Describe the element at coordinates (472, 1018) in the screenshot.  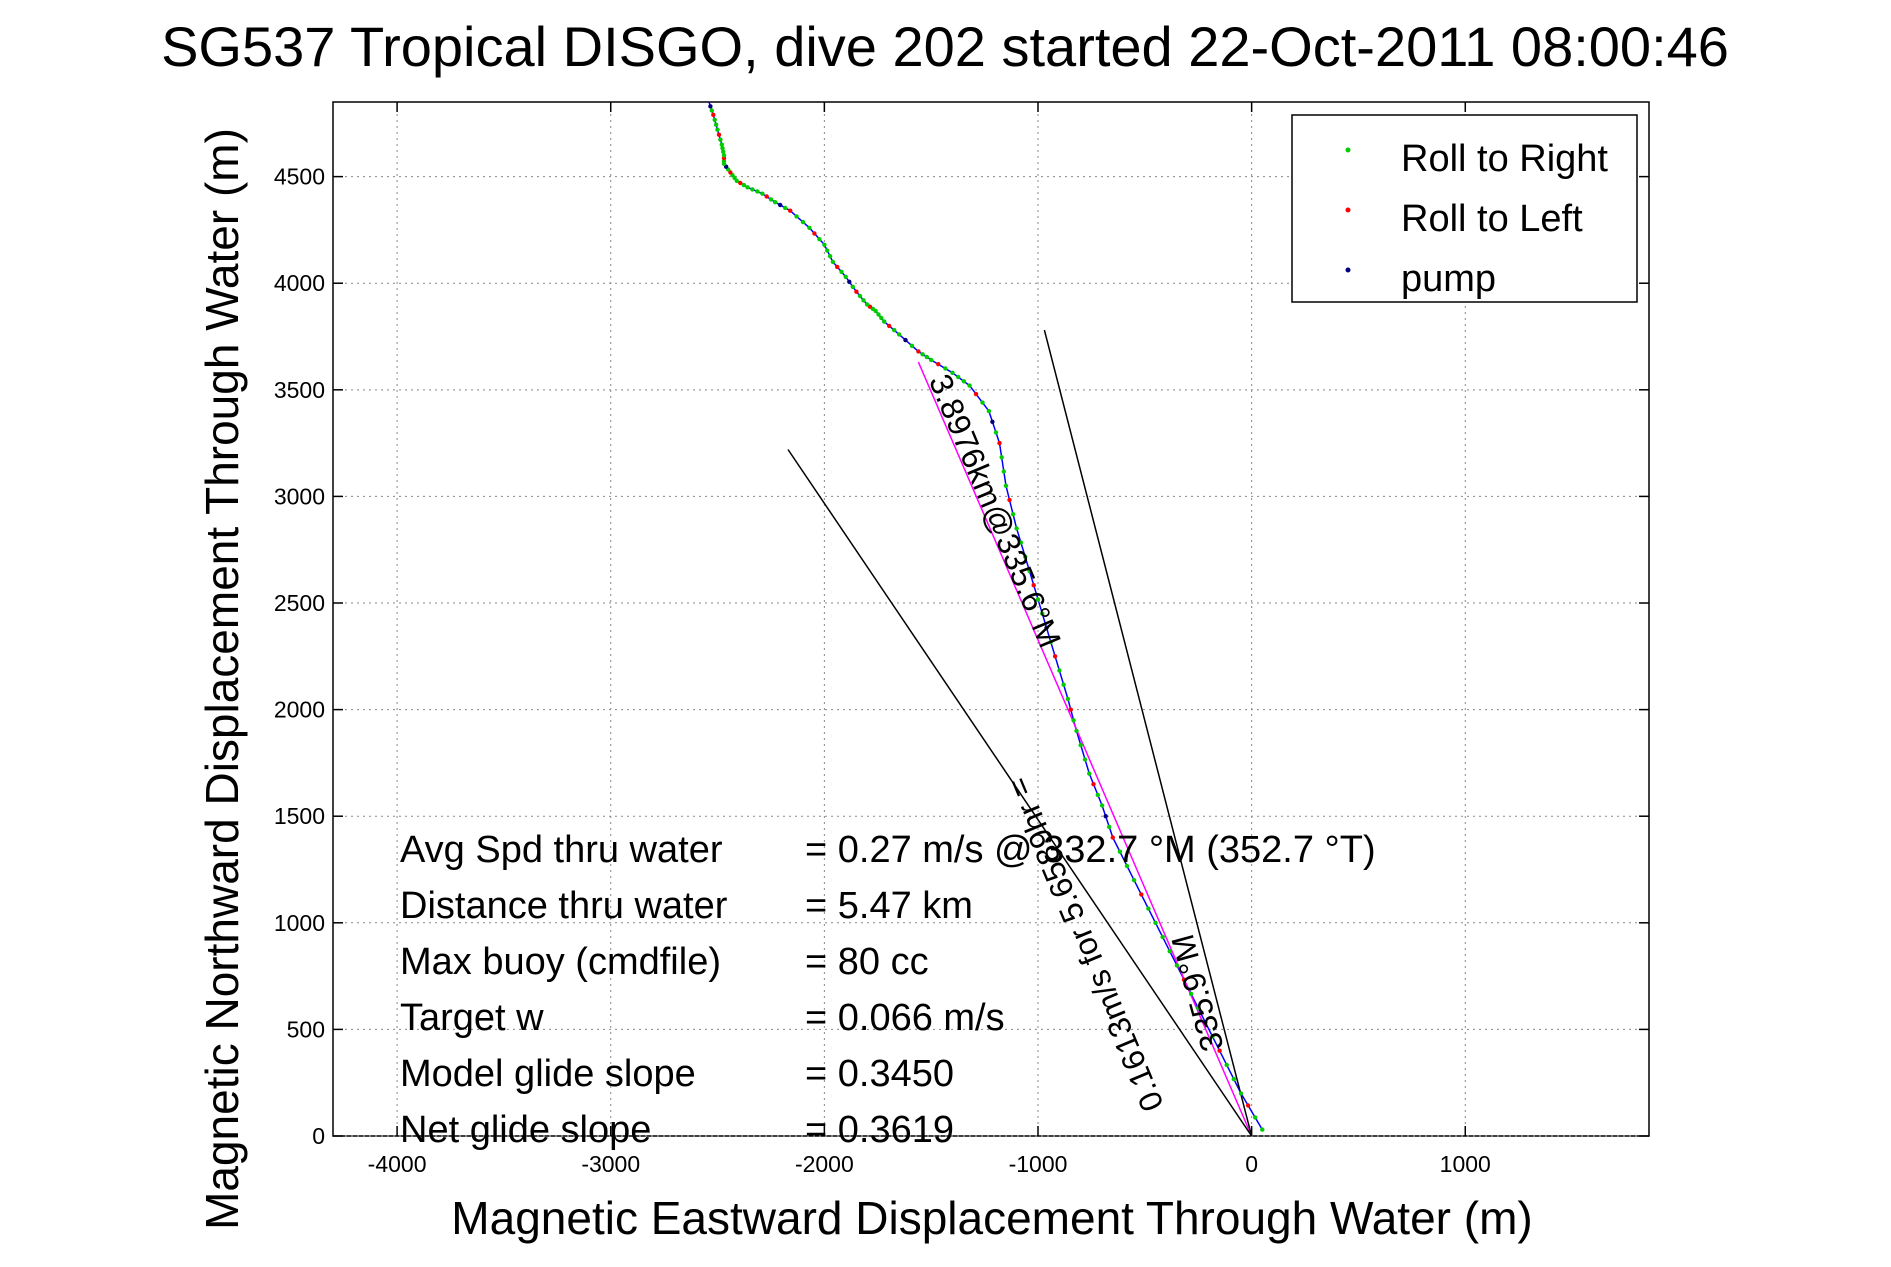
I see `annotation-label-3: Target w` at that location.